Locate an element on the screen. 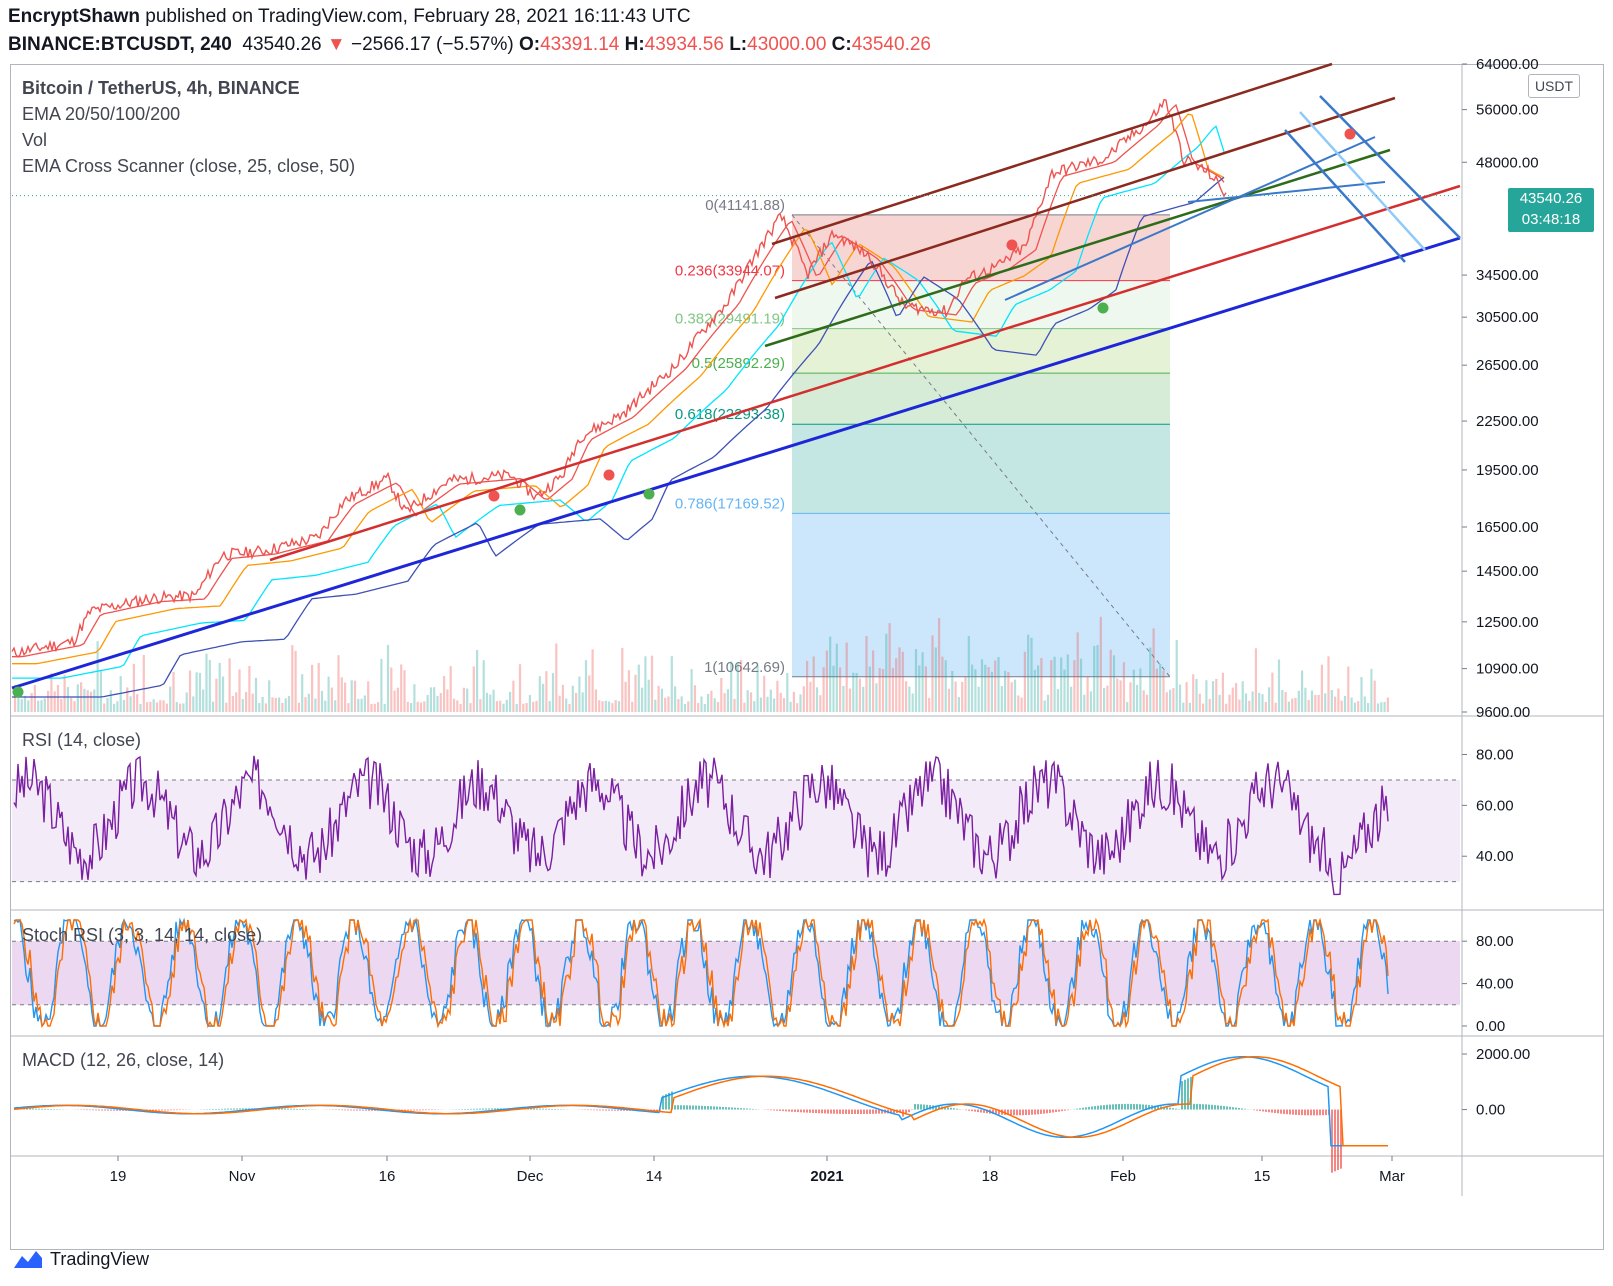 This screenshot has width=1613, height=1286. price-axis-label: 14500.00 is located at coordinates (1507, 571).